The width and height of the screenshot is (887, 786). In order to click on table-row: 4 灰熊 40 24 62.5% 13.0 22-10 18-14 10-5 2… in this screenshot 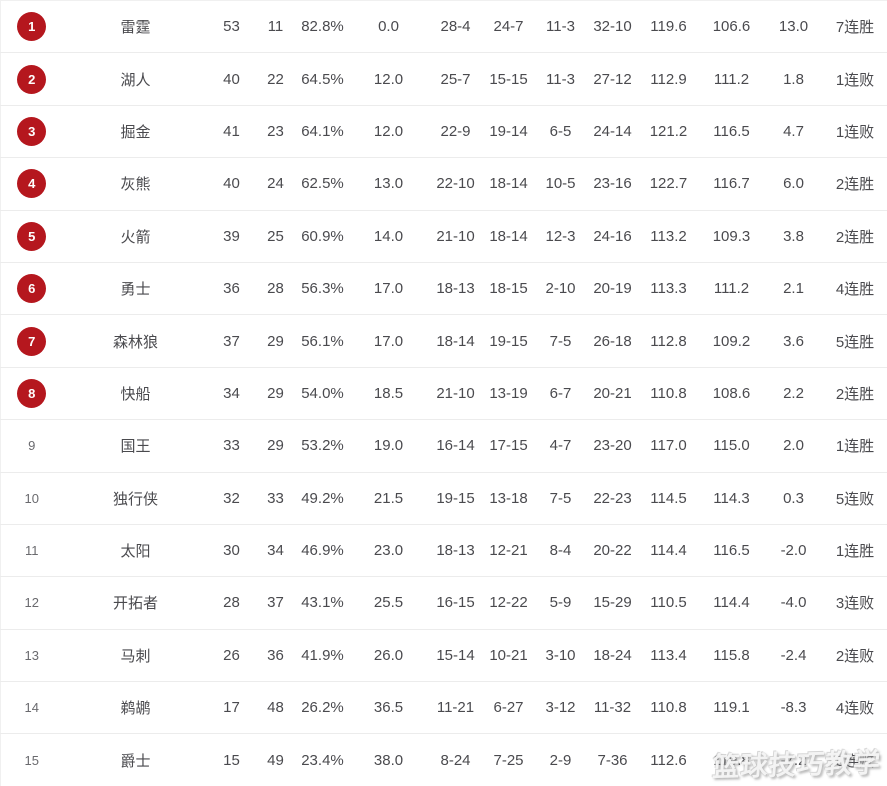, I will do `click(443, 184)`.